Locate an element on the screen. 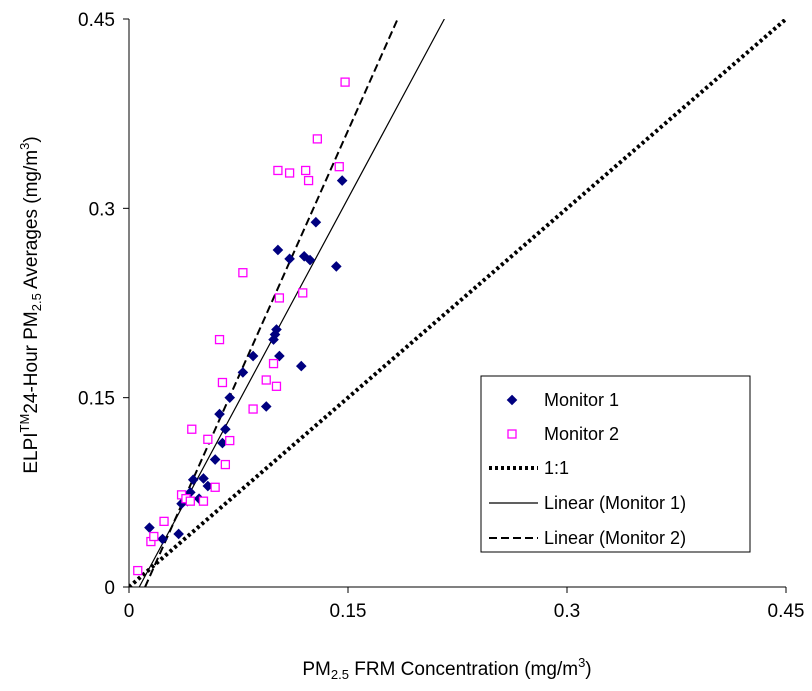 The image size is (812, 691). y-tick-label: 0.3 is located at coordinates (102, 209).